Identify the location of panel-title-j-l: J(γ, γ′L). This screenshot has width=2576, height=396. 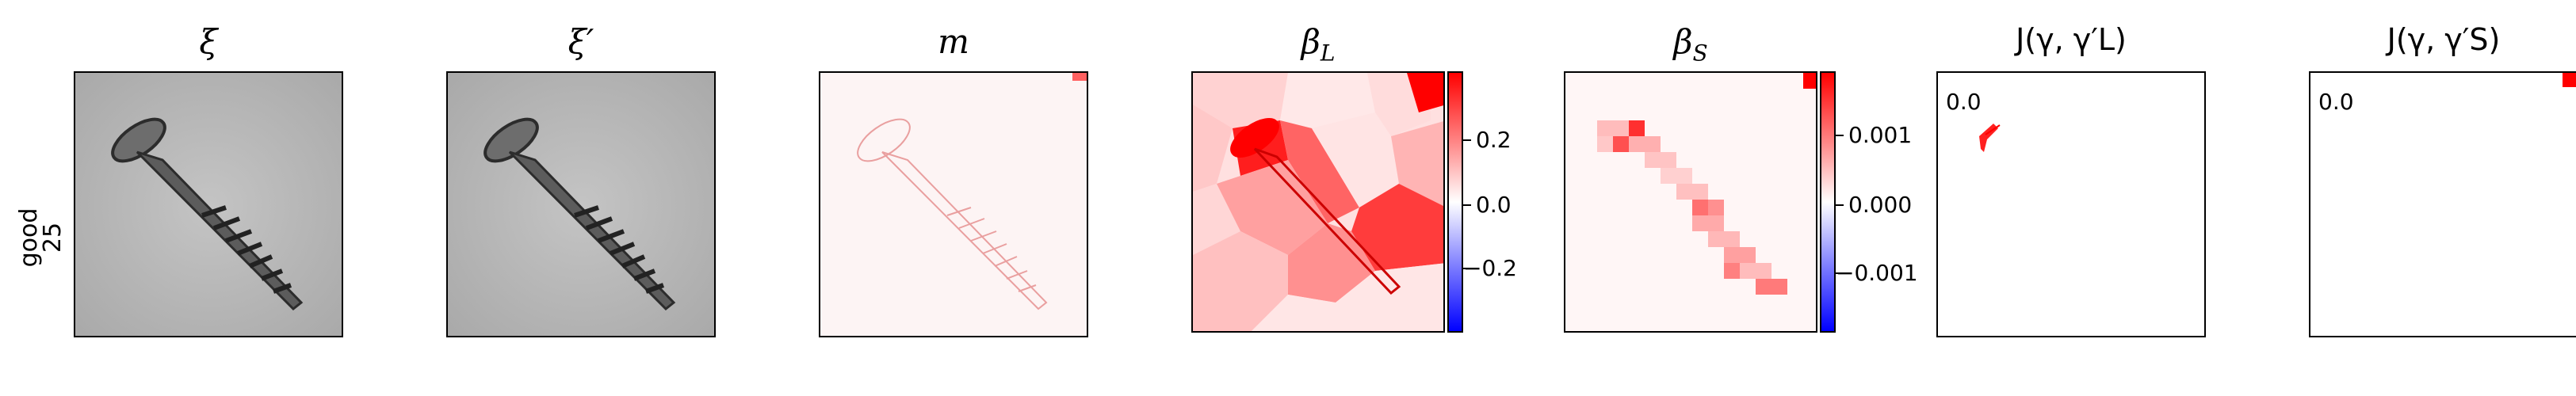
(2071, 39).